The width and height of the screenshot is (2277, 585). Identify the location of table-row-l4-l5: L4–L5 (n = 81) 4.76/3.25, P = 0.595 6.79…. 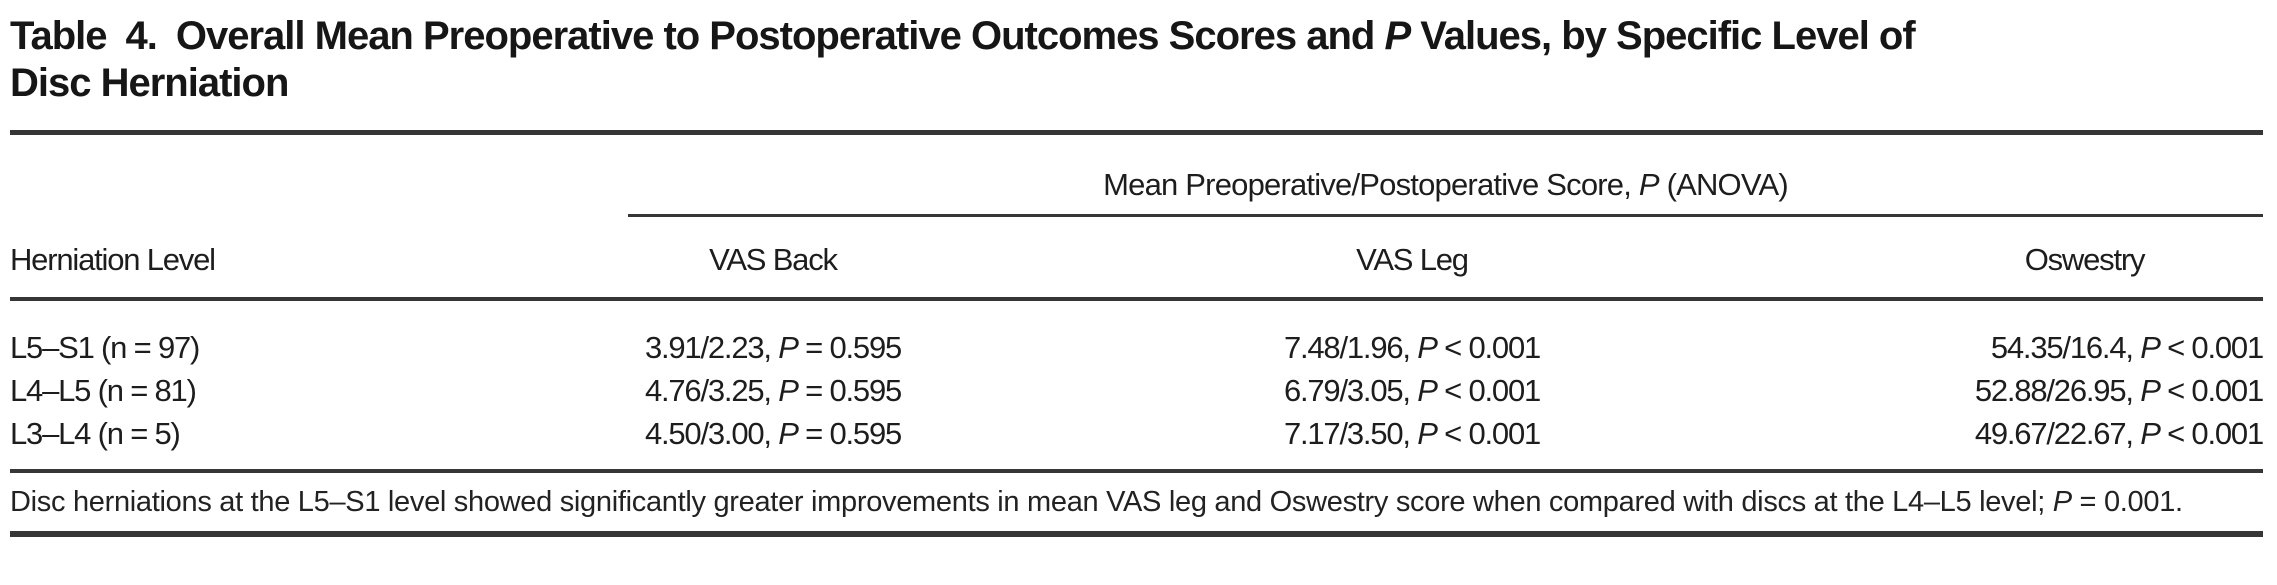
(1137, 390).